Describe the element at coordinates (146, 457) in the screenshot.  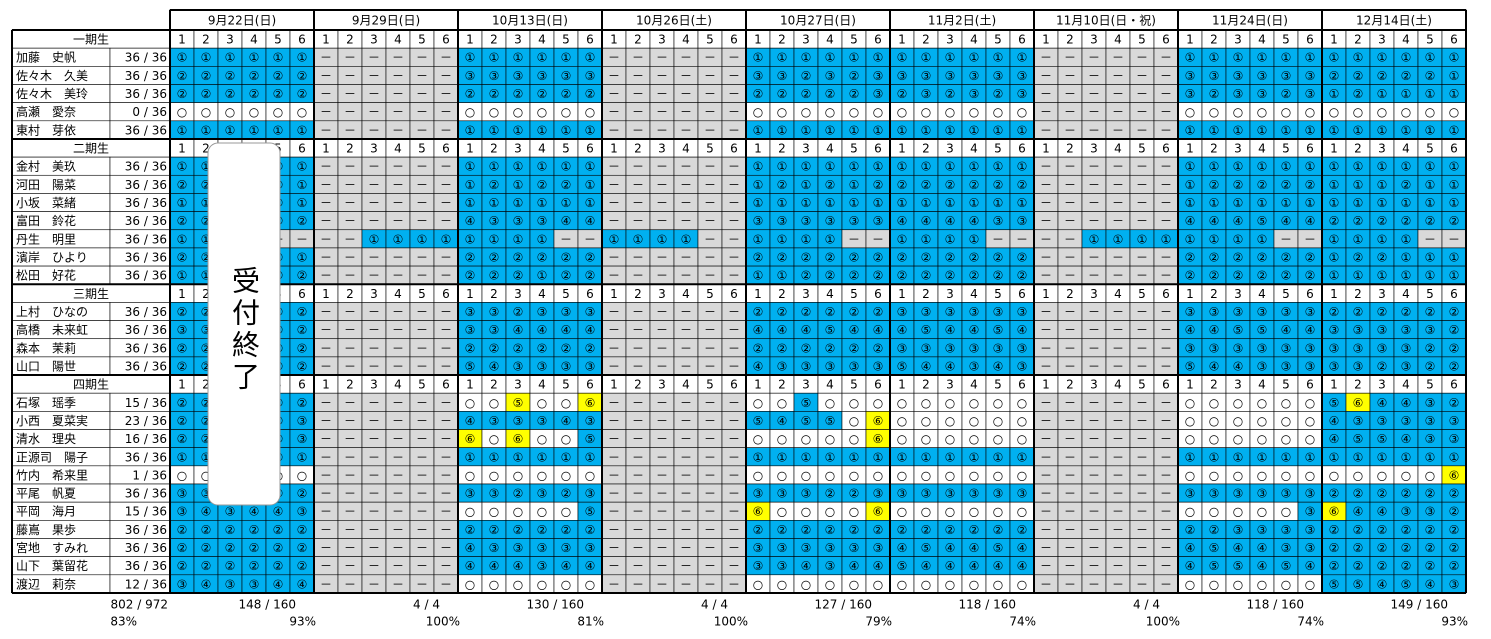
I see `member-count: 36 / 36` at that location.